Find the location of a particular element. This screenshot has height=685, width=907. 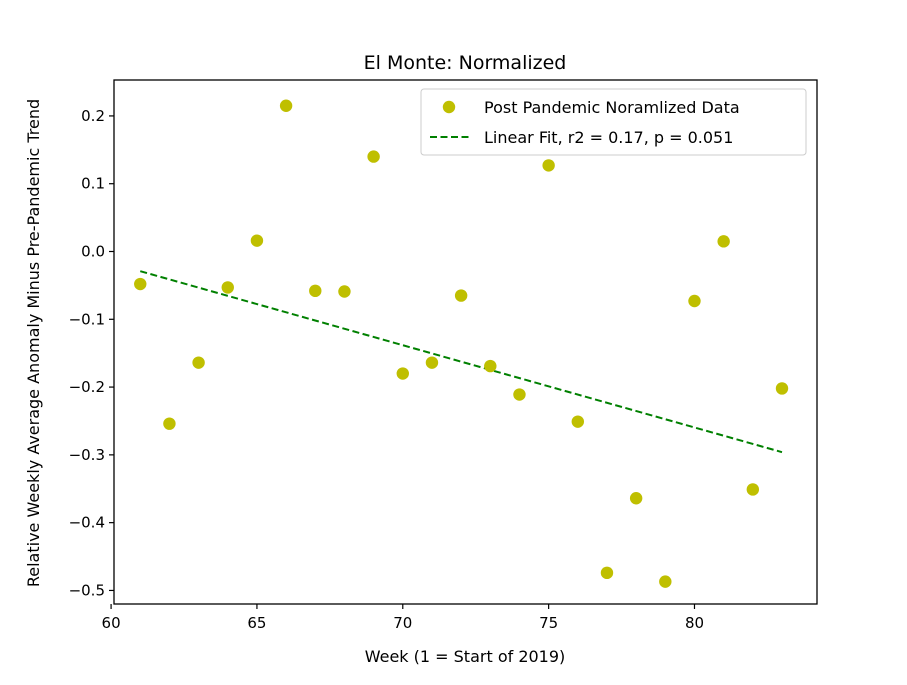

x-axis-label: Week (1 = Start of 2019) is located at coordinates (465, 656).